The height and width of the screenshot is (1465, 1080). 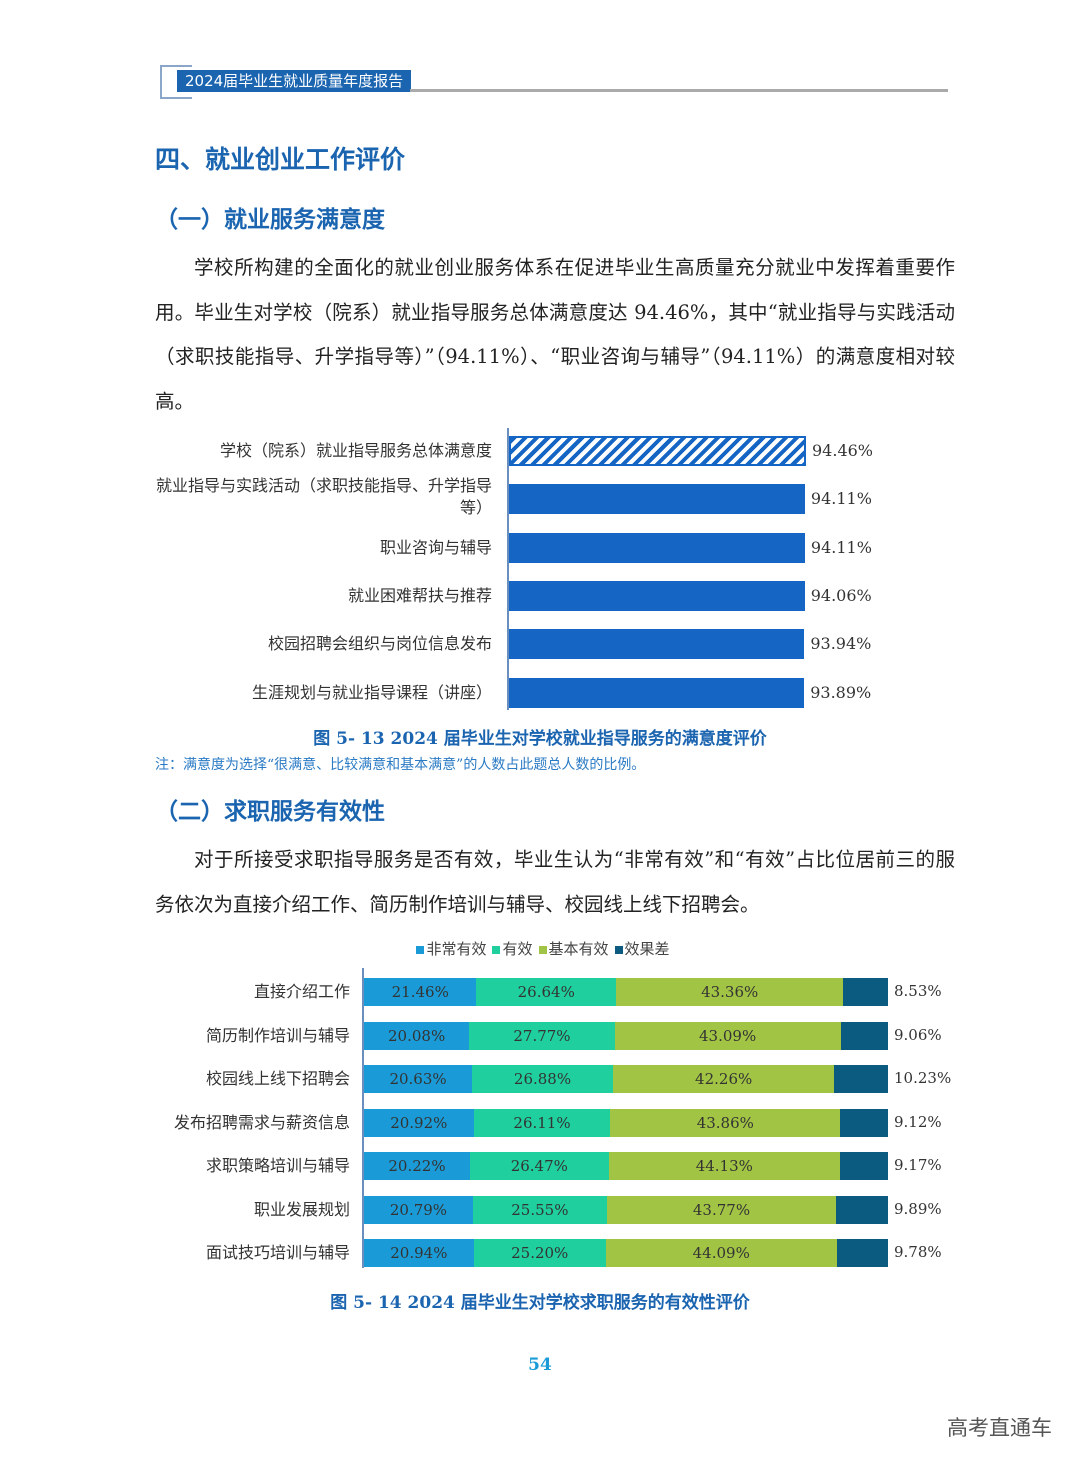 What do you see at coordinates (918, 1165) in the screenshot?
I see `chart2-data-label: 9.17%` at bounding box center [918, 1165].